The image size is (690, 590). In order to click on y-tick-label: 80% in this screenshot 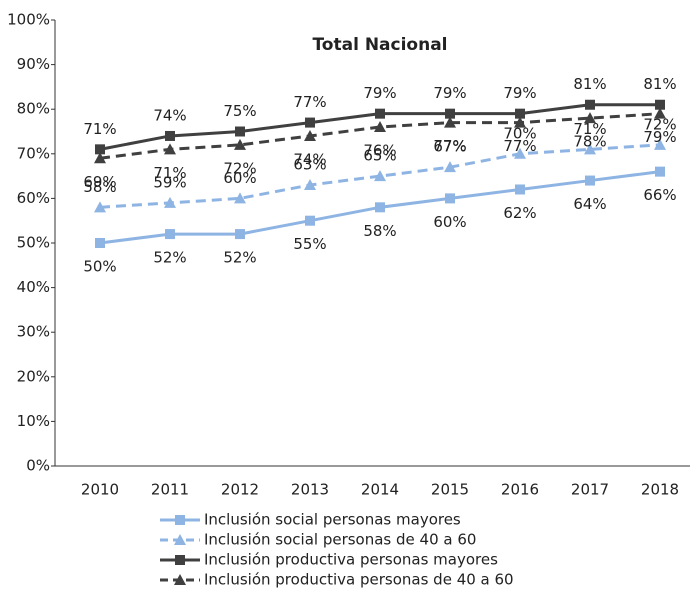, I will do `click(33, 109)`.